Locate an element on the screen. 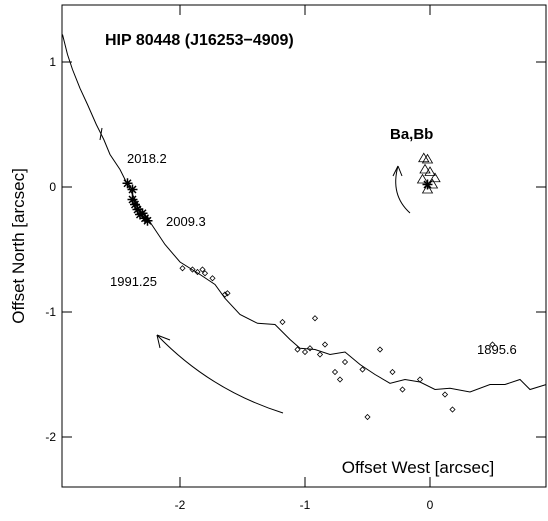  y-tick-label: -1 is located at coordinates (50, 312).